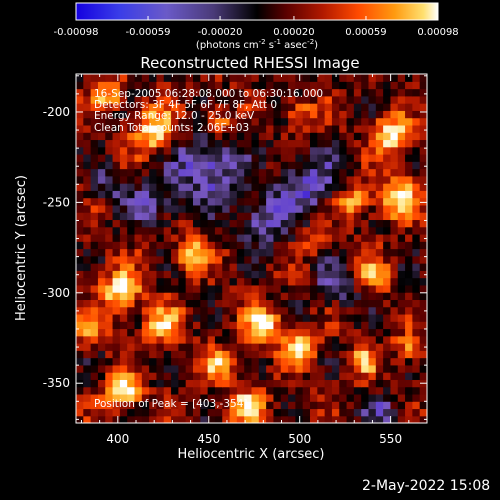 The width and height of the screenshot is (500, 500). What do you see at coordinates (117, 439) in the screenshot?
I see `x-tick-label: 400` at bounding box center [117, 439].